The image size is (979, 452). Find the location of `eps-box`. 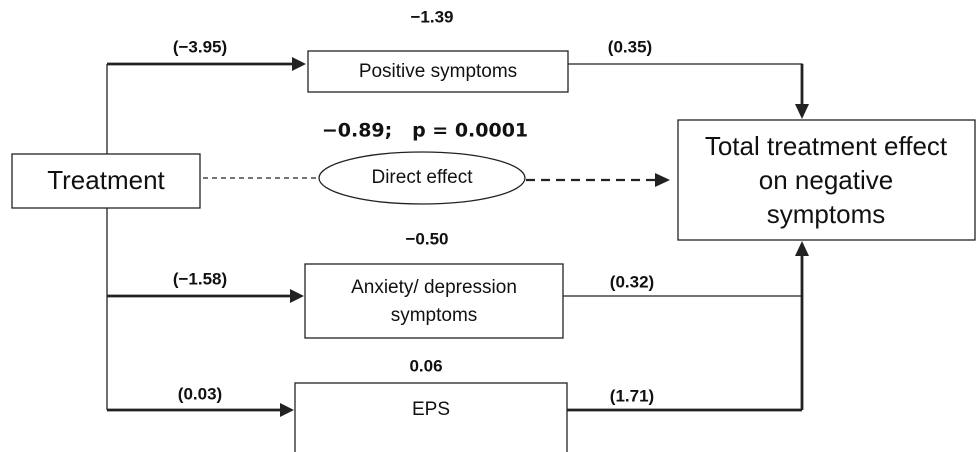

eps-box is located at coordinates (431, 417).